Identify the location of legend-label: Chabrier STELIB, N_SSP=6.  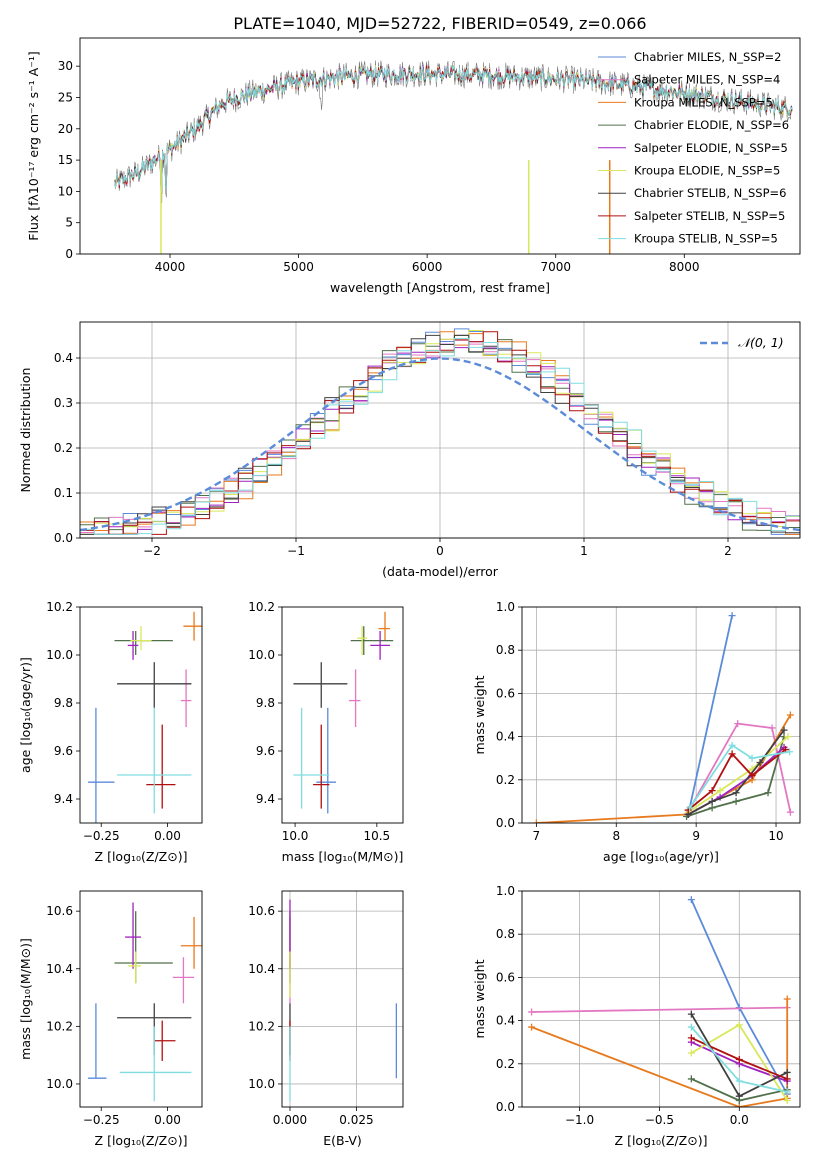
(710, 193).